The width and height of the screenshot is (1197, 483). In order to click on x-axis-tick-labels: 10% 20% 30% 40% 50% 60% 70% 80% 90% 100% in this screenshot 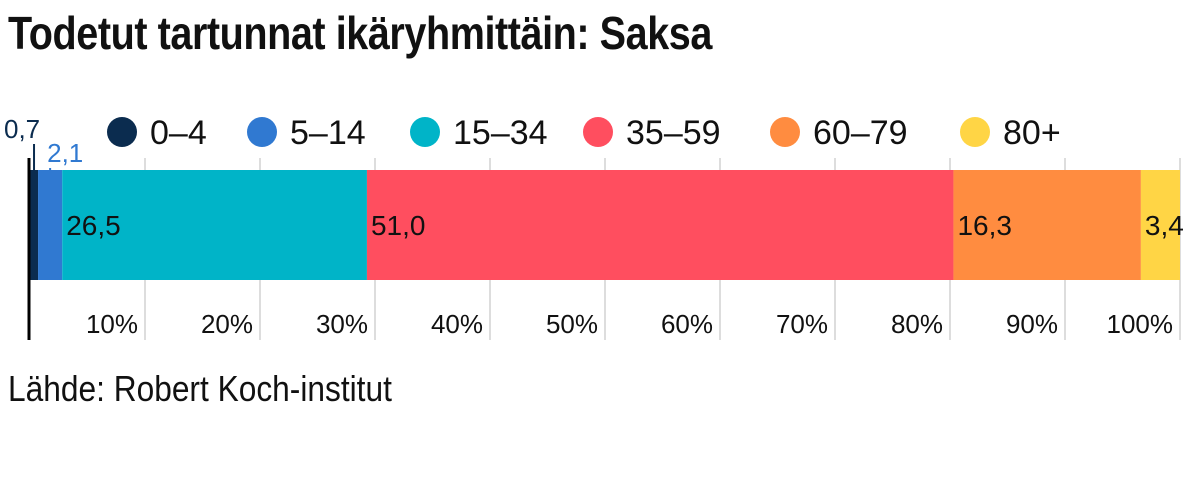, I will do `click(629, 324)`.